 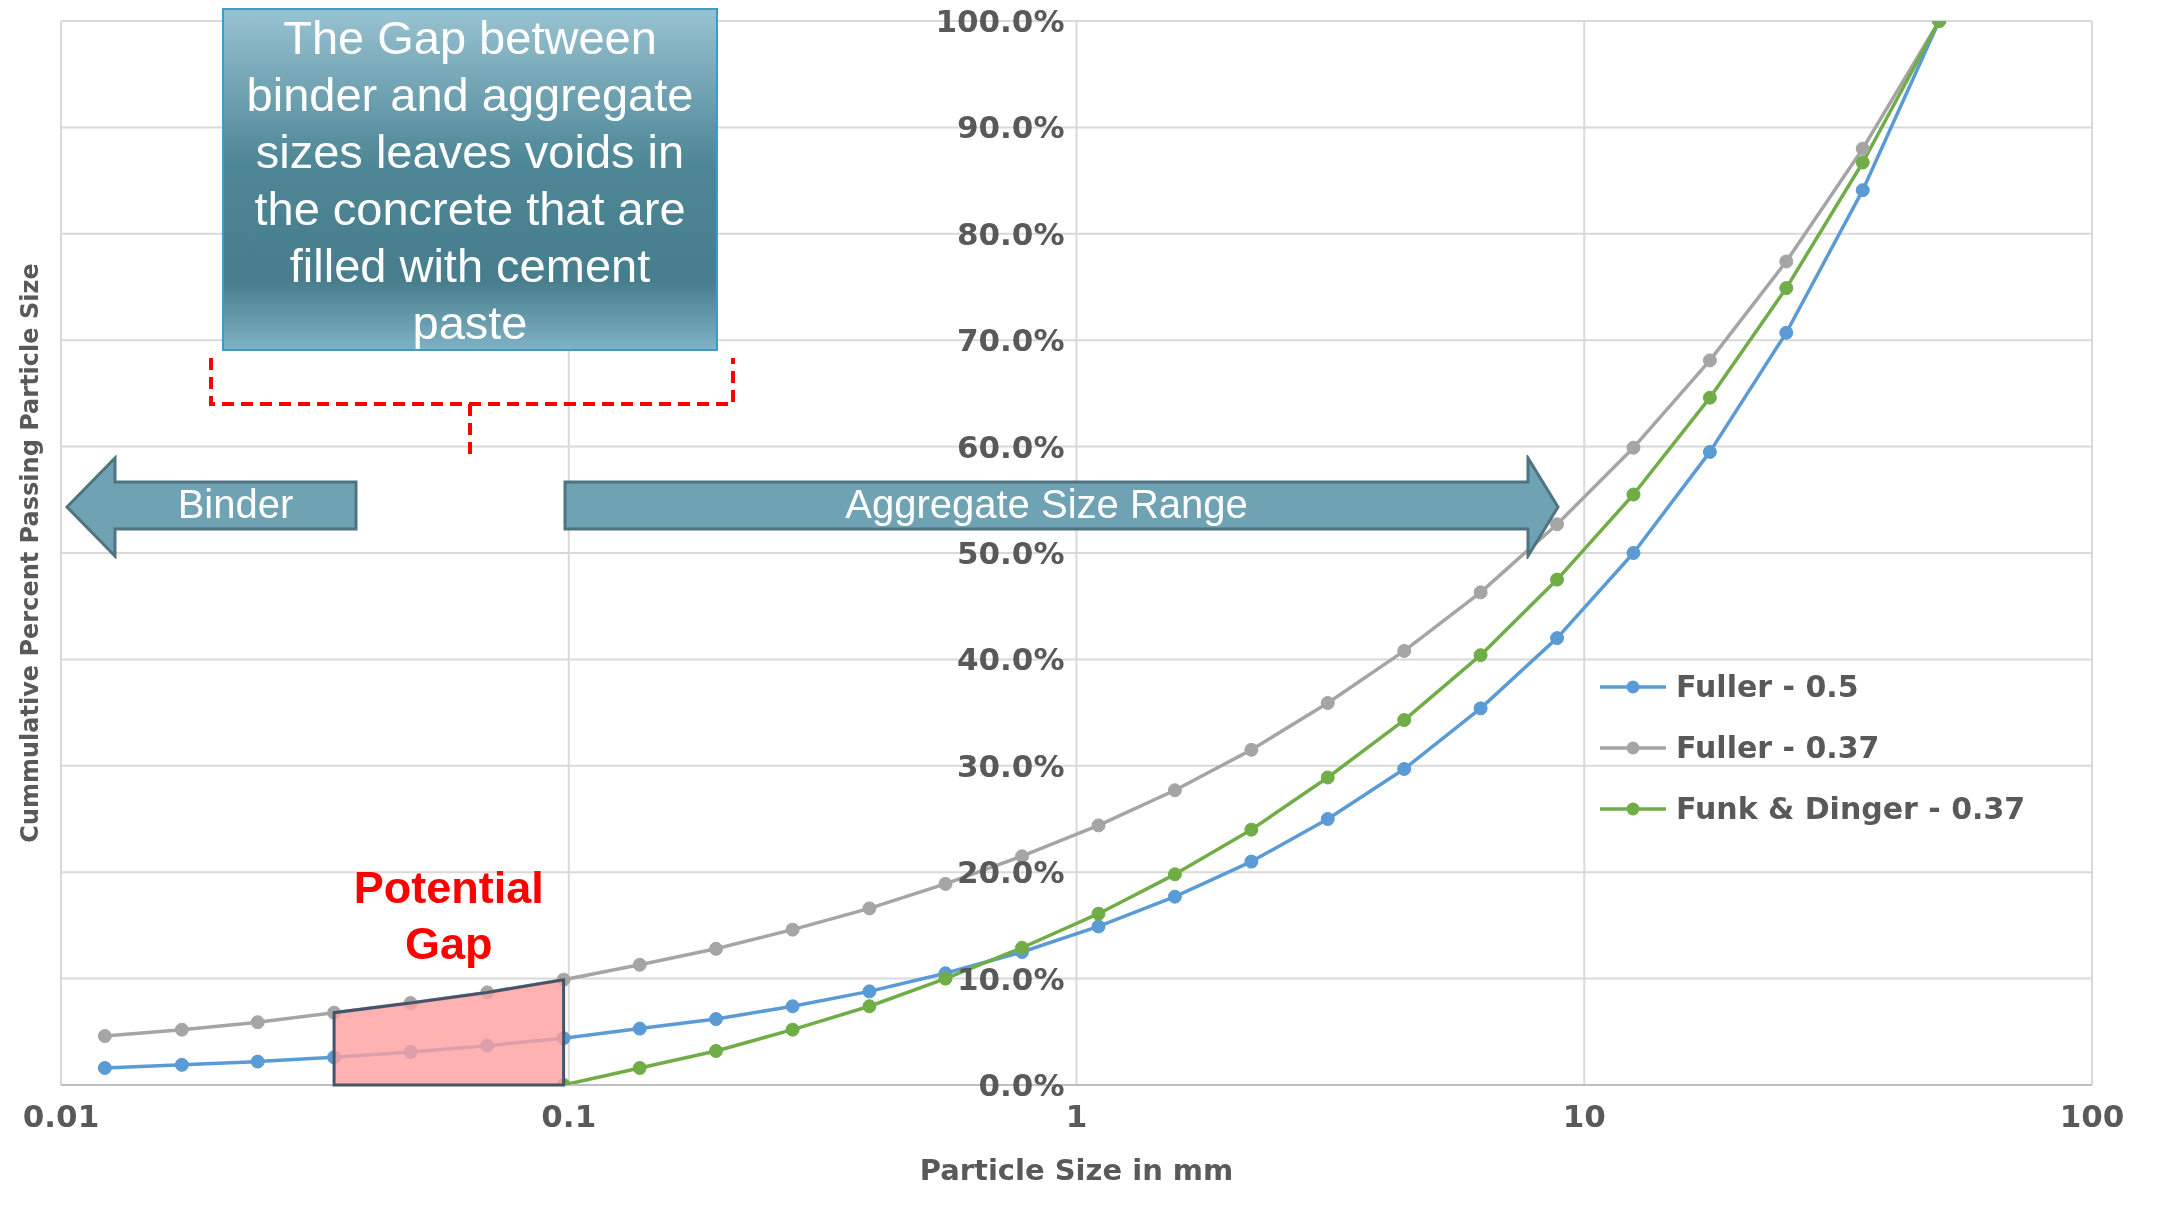 I want to click on x-tick-label: 0.01, so click(x=61, y=1116).